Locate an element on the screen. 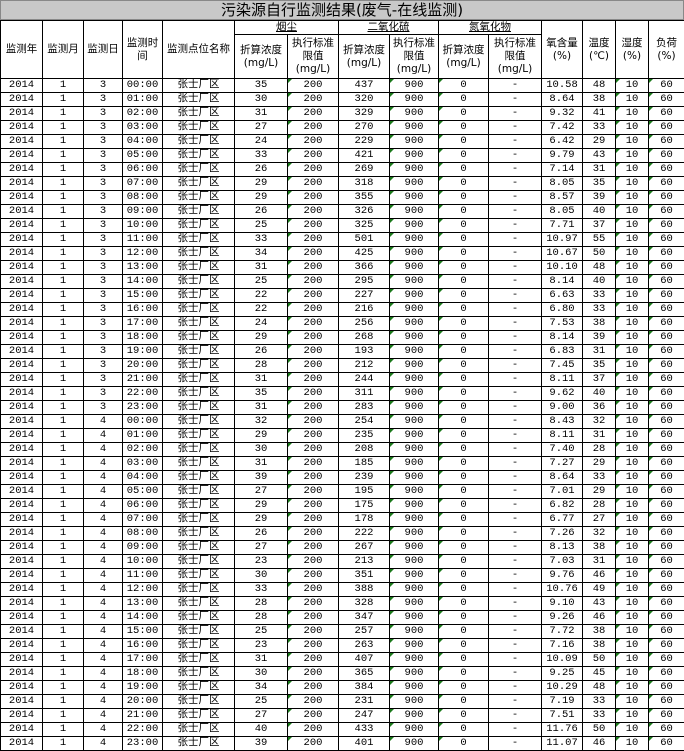 This screenshot has width=684, height=751. cell-oxygen: 10.58 is located at coordinates (562, 86).